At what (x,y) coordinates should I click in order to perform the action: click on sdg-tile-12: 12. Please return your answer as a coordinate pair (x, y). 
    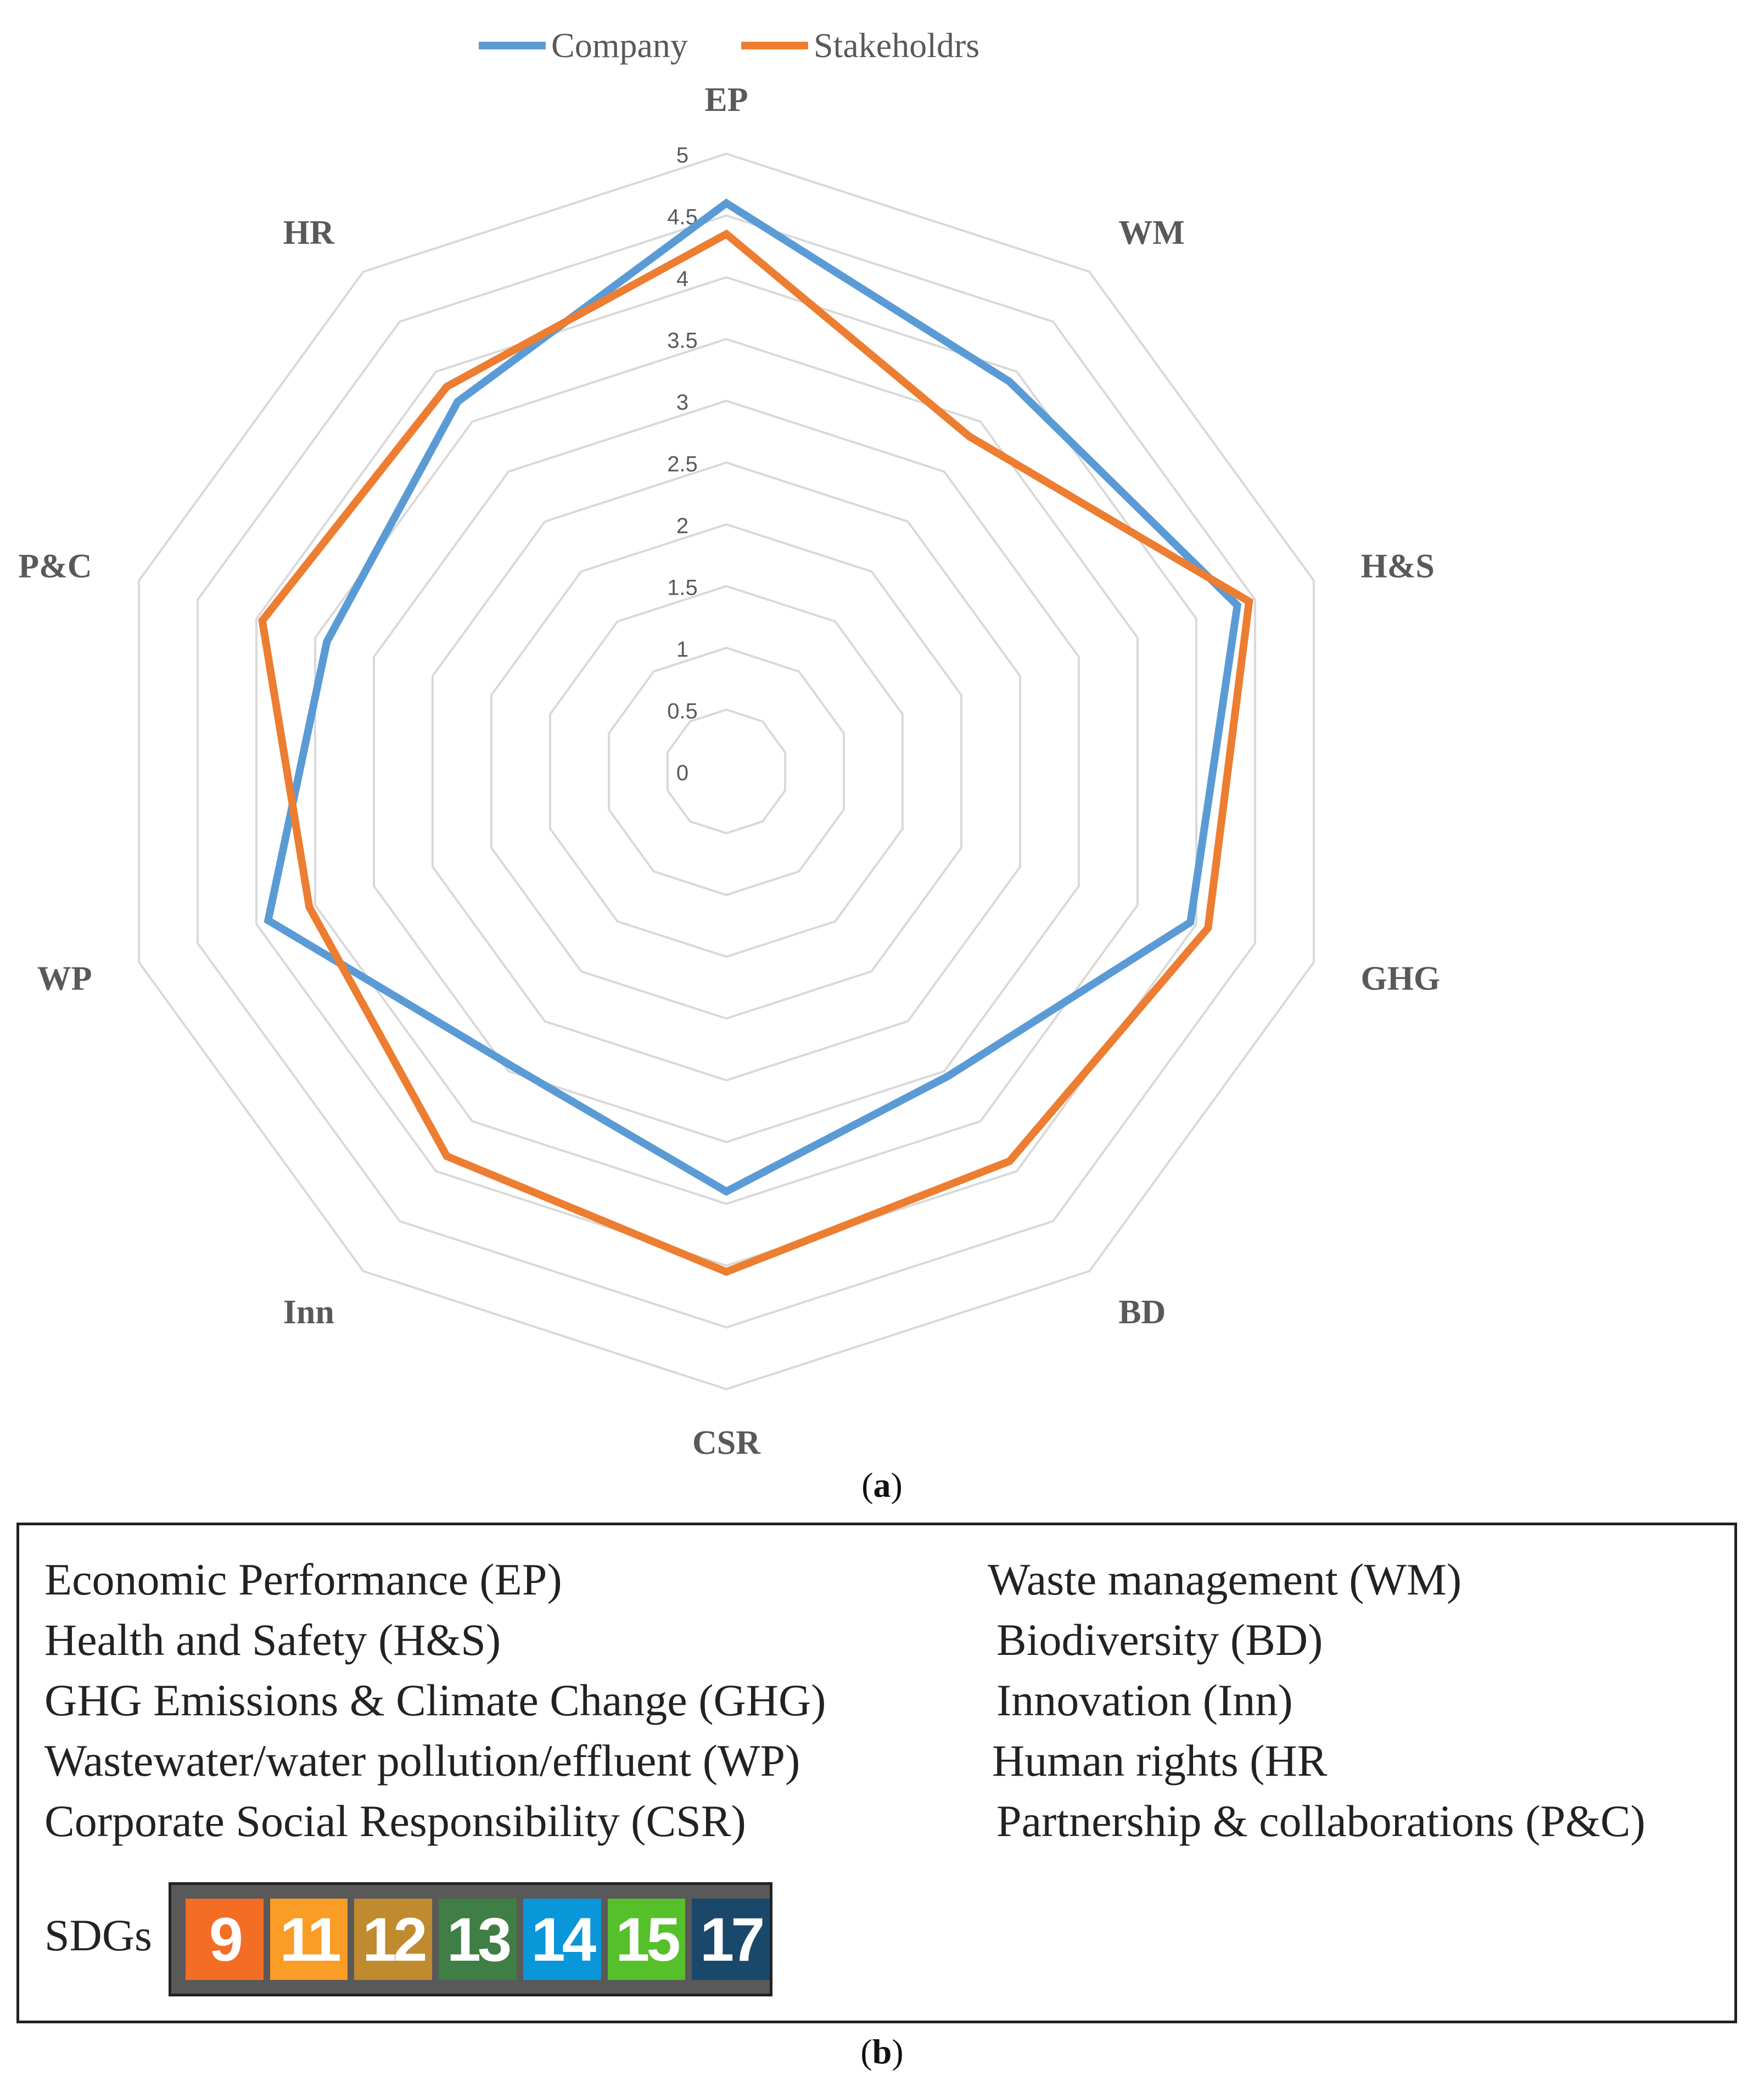
    Looking at the image, I should click on (394, 1939).